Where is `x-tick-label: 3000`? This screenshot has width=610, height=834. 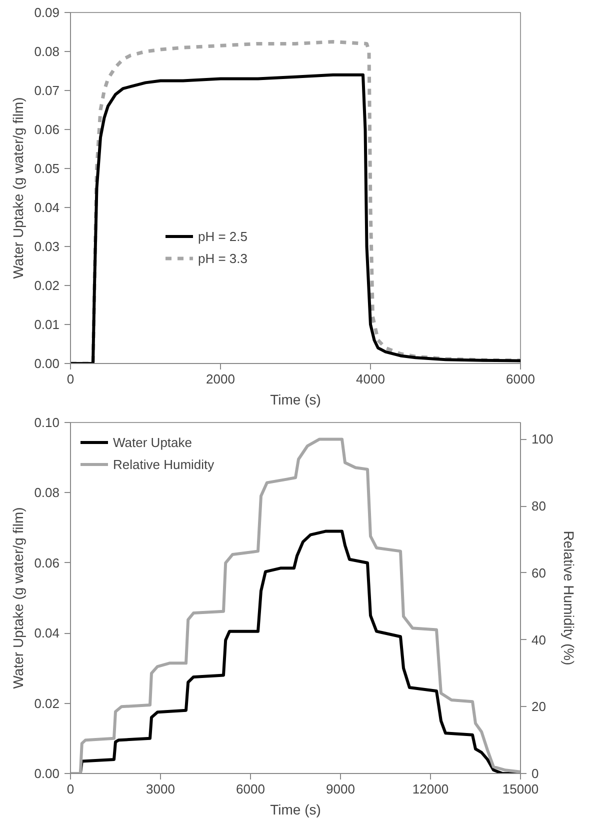
x-tick-label: 3000 is located at coordinates (160, 789).